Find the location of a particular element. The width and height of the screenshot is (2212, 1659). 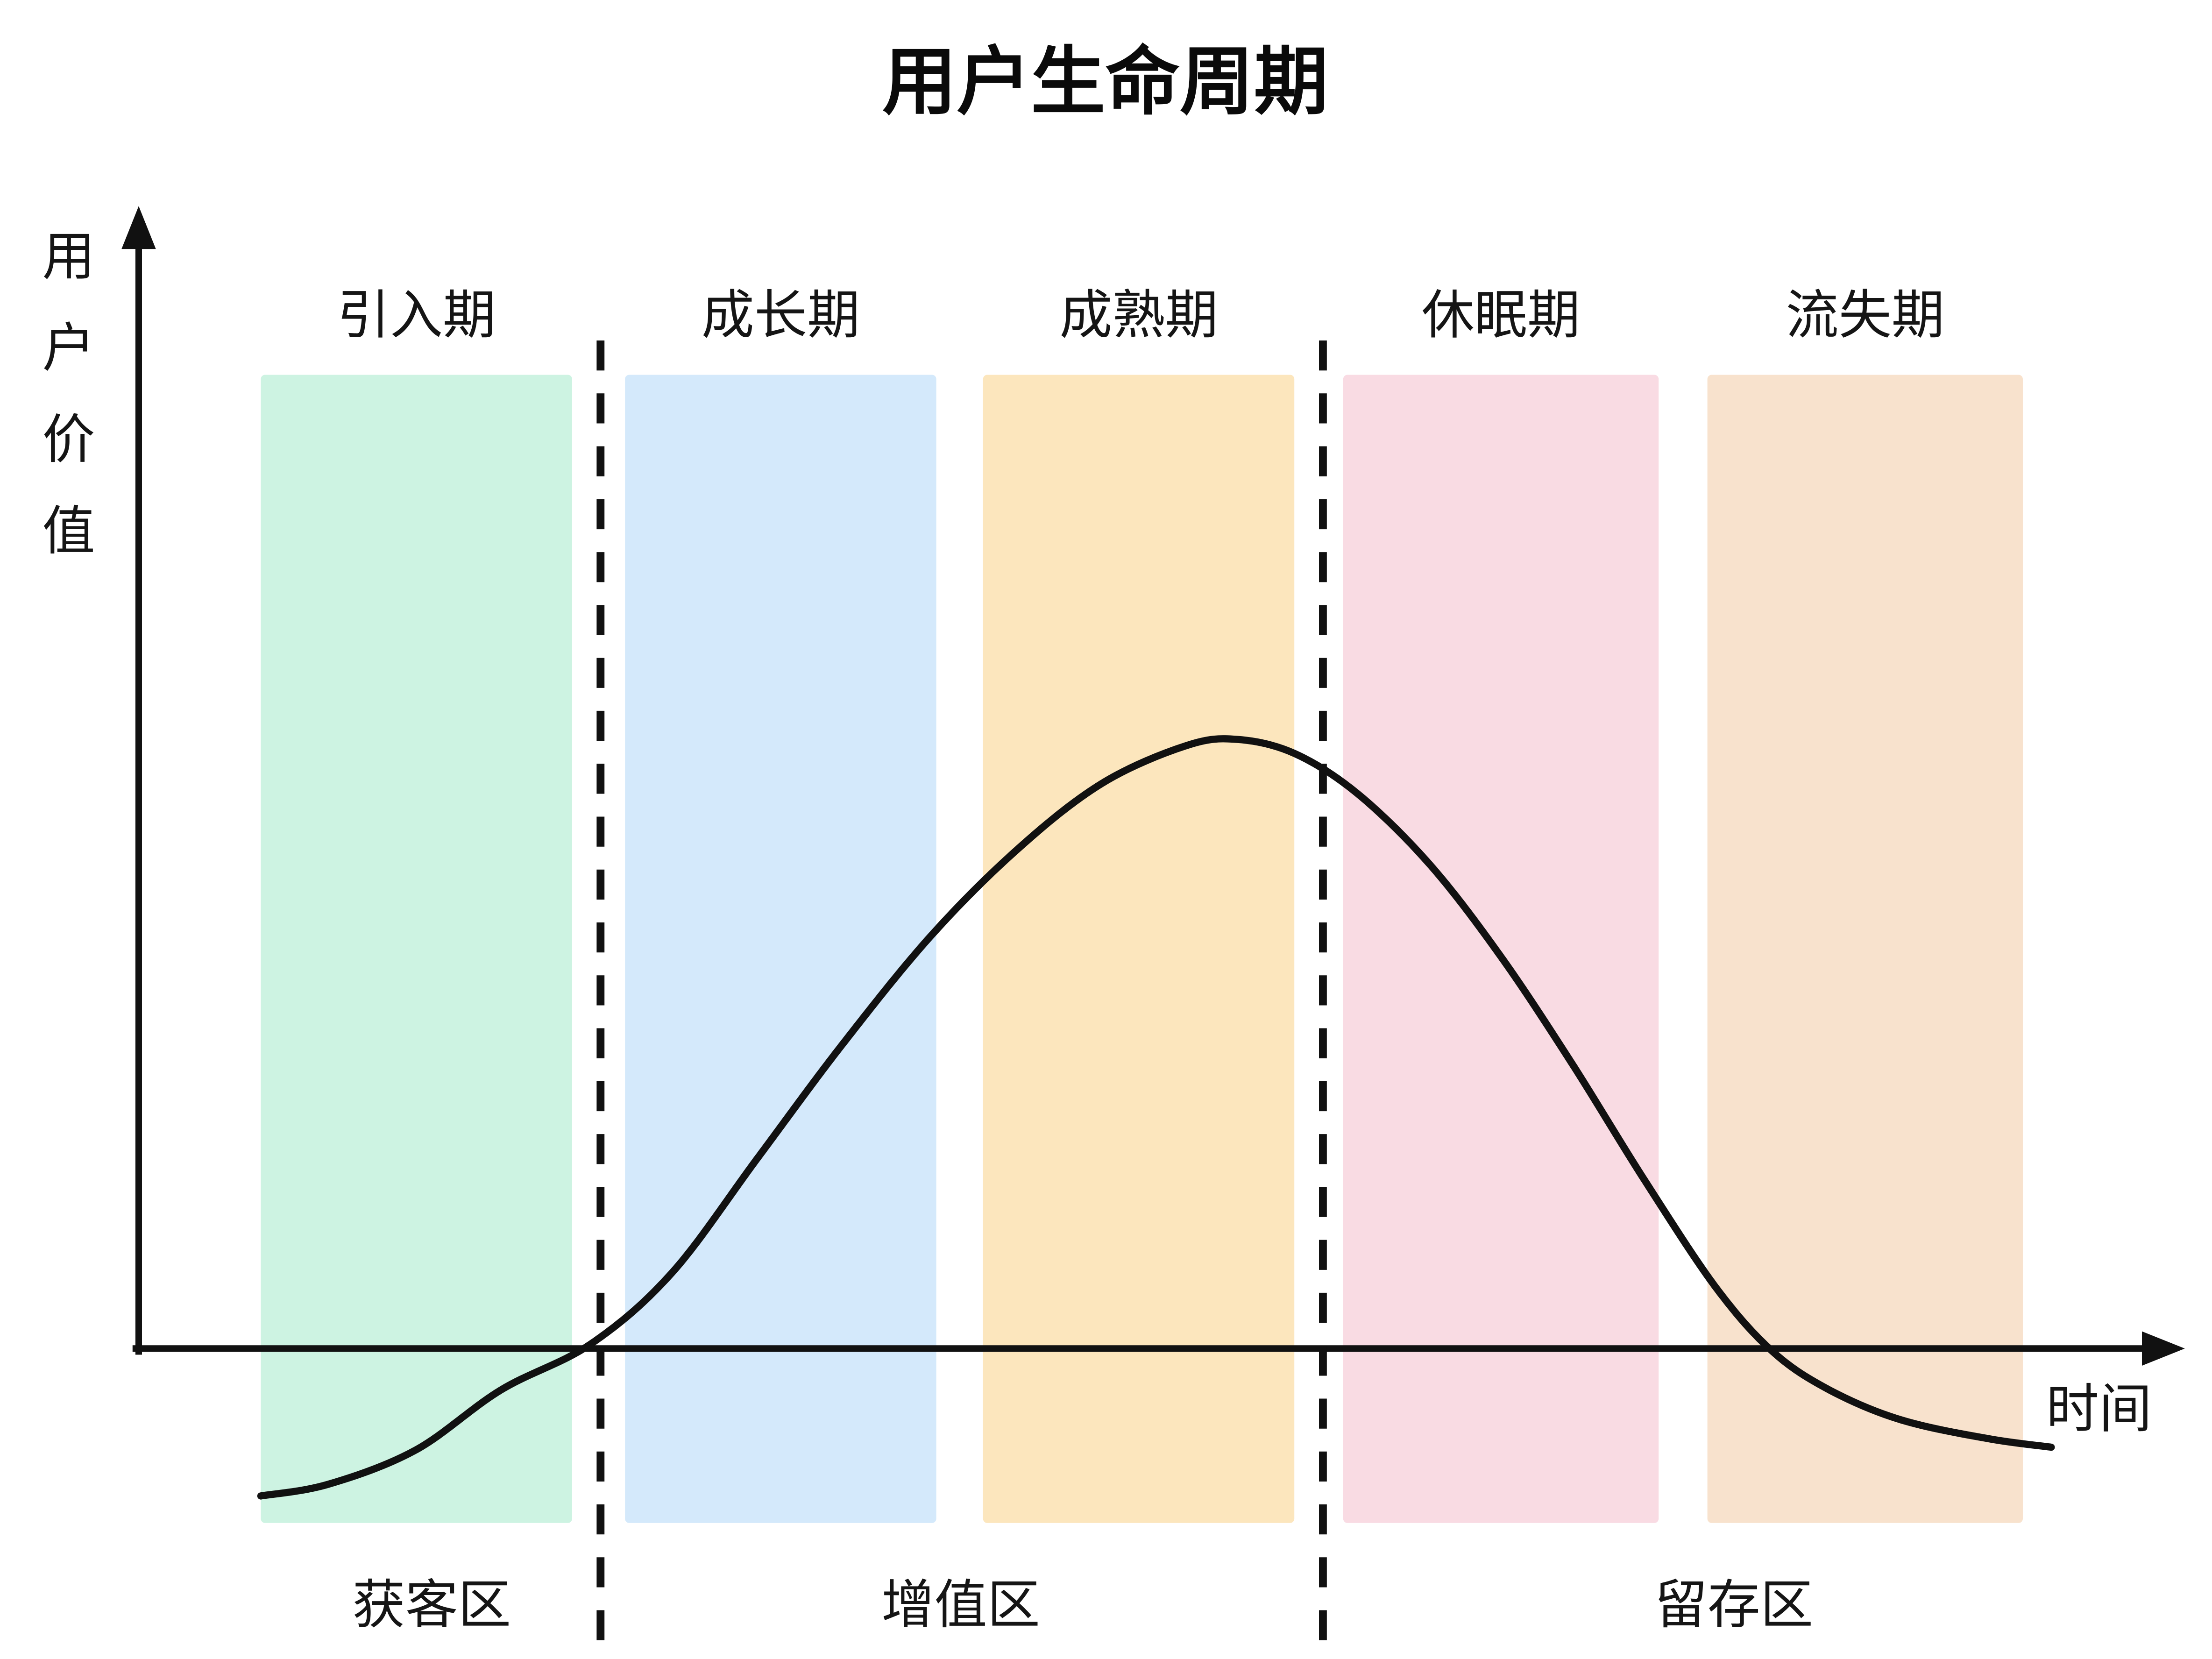

zone-label-1: 获客区 is located at coordinates (431, 1605).